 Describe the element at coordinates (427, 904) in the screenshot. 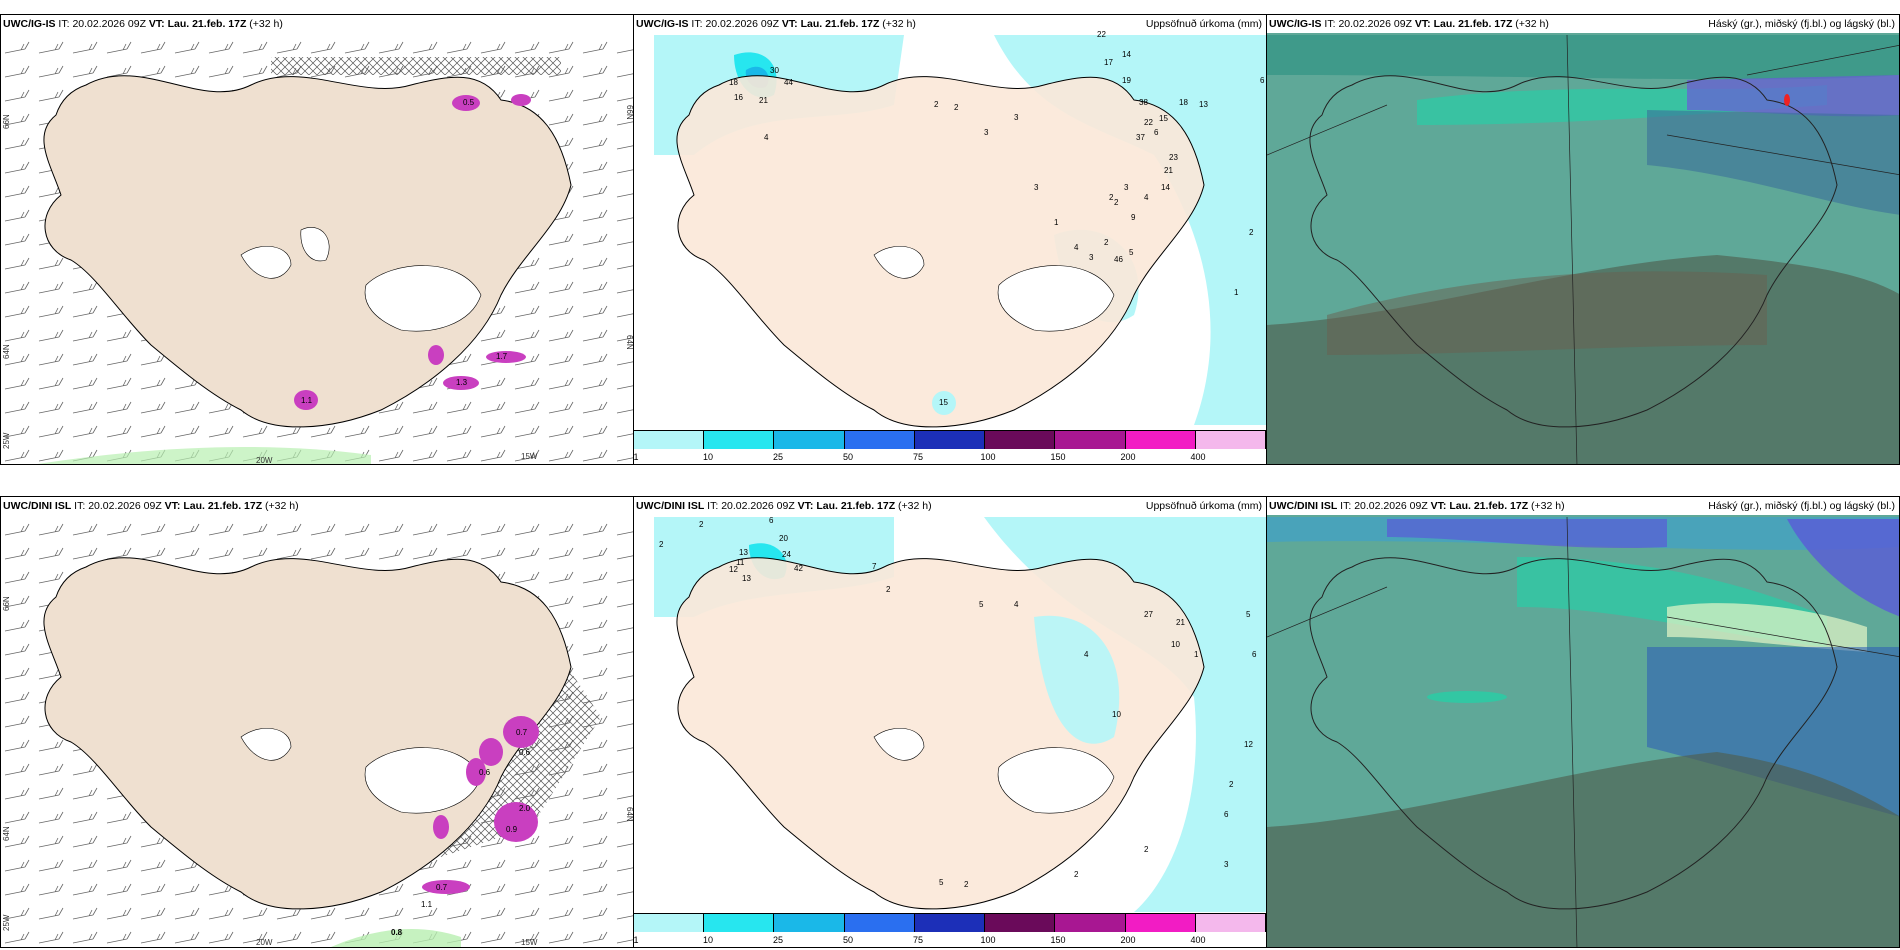

I see `svg-text: 1.1` at that location.